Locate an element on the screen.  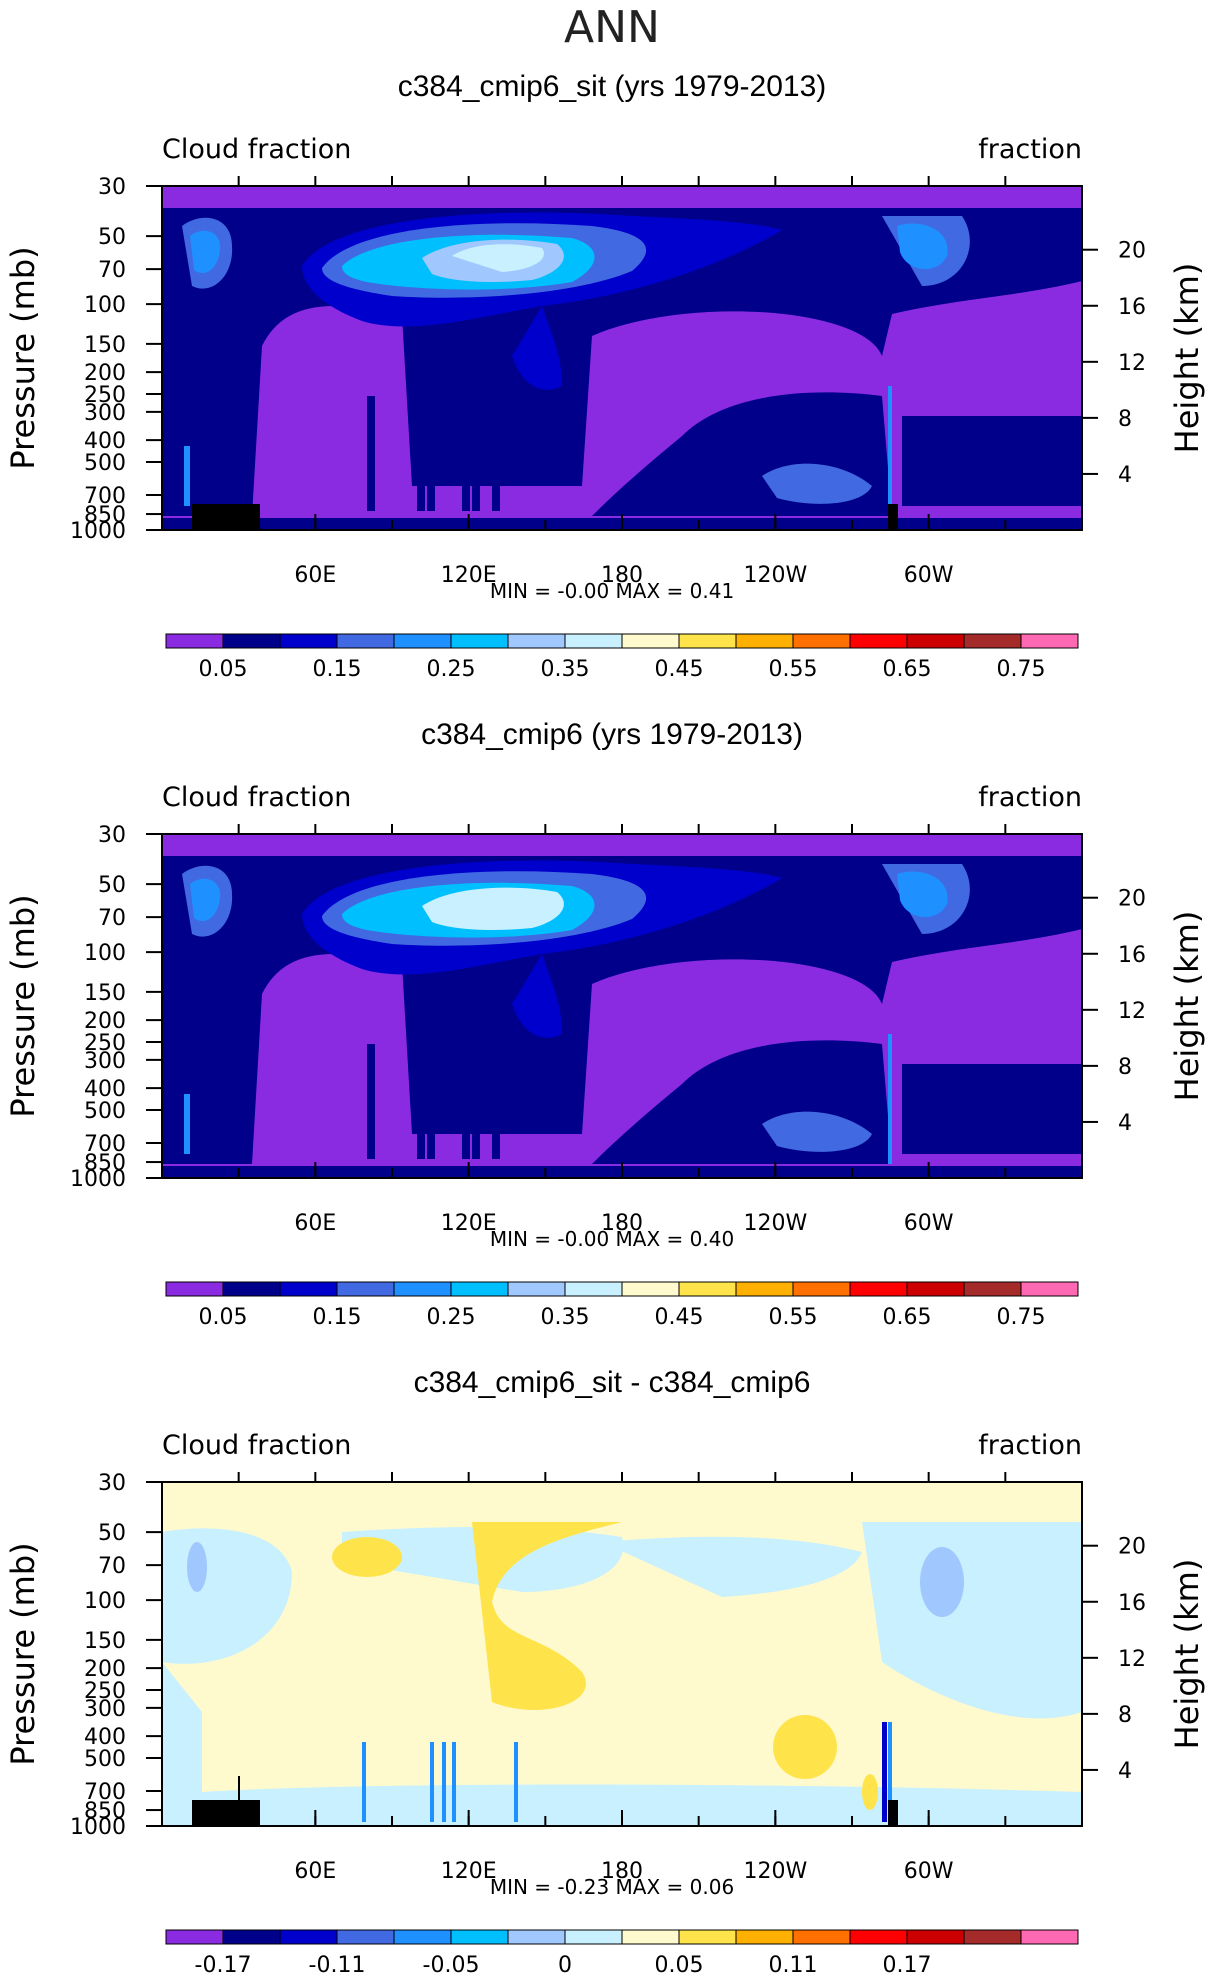
min-max-text: MIN = -0.23 MAX = 0.06 is located at coordinates (612, 1887).